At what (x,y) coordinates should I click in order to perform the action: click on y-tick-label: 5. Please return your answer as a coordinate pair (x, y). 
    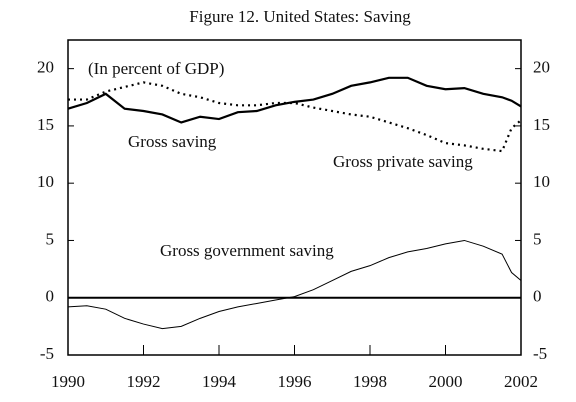
    Looking at the image, I should click on (50, 238).